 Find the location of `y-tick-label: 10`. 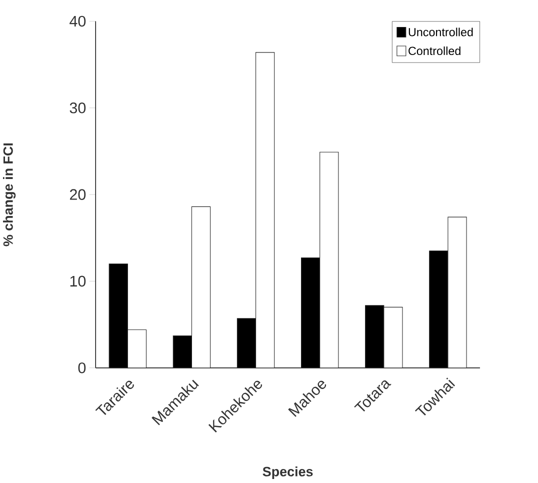

y-tick-label: 10 is located at coordinates (78, 281).